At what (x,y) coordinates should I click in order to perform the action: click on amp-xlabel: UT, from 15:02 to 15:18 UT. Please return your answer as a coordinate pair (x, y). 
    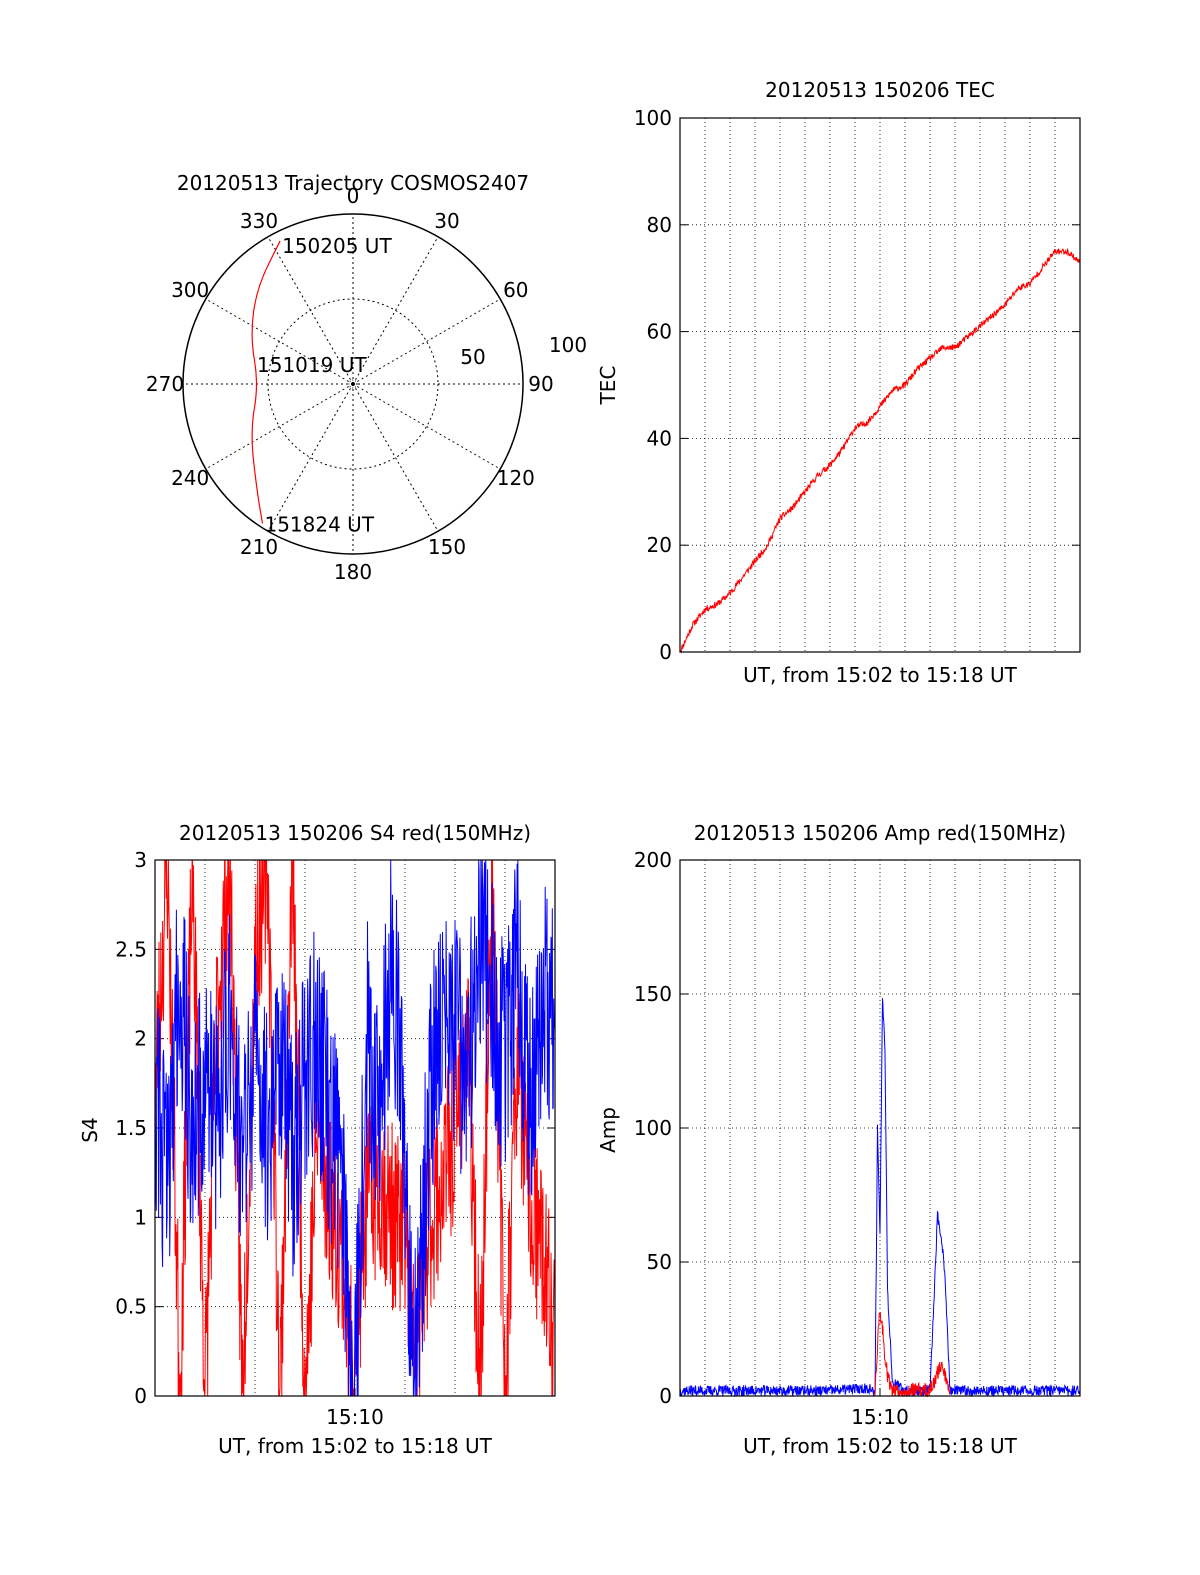
    Looking at the image, I should click on (880, 1446).